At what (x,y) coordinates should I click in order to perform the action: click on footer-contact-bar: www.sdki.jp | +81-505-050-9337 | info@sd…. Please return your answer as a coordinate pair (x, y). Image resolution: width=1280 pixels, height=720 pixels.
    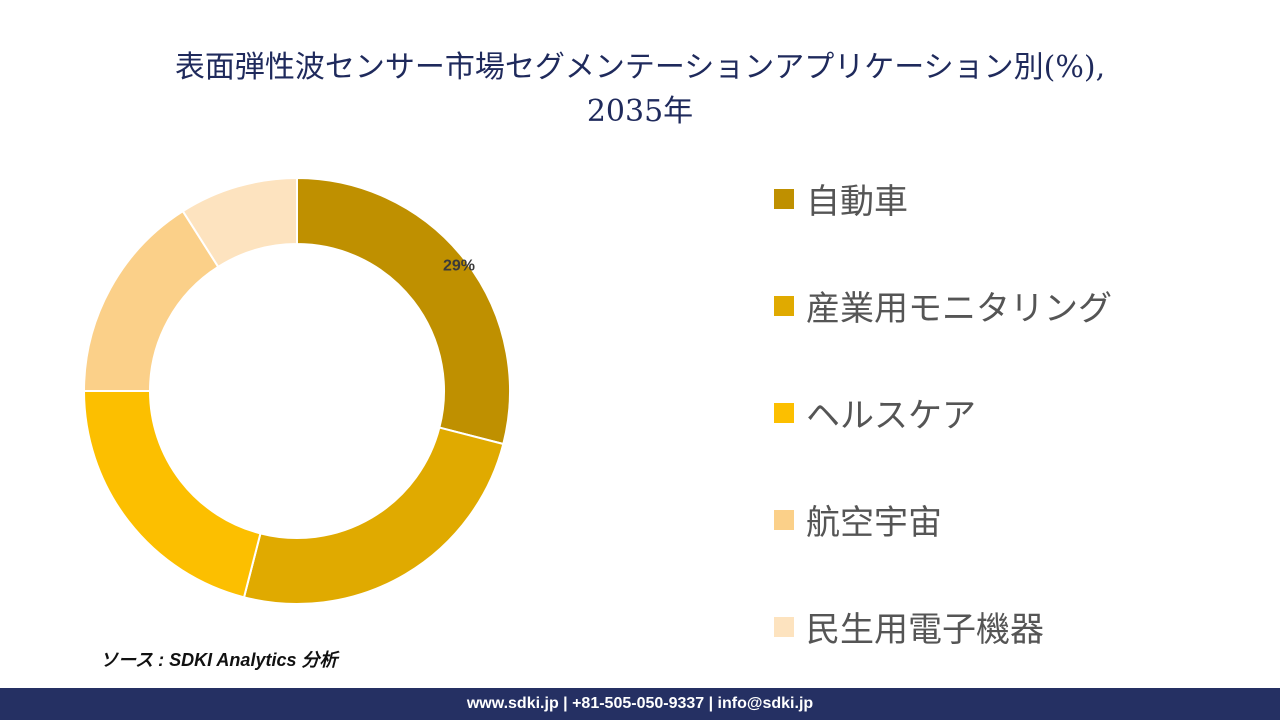
    Looking at the image, I should click on (640, 704).